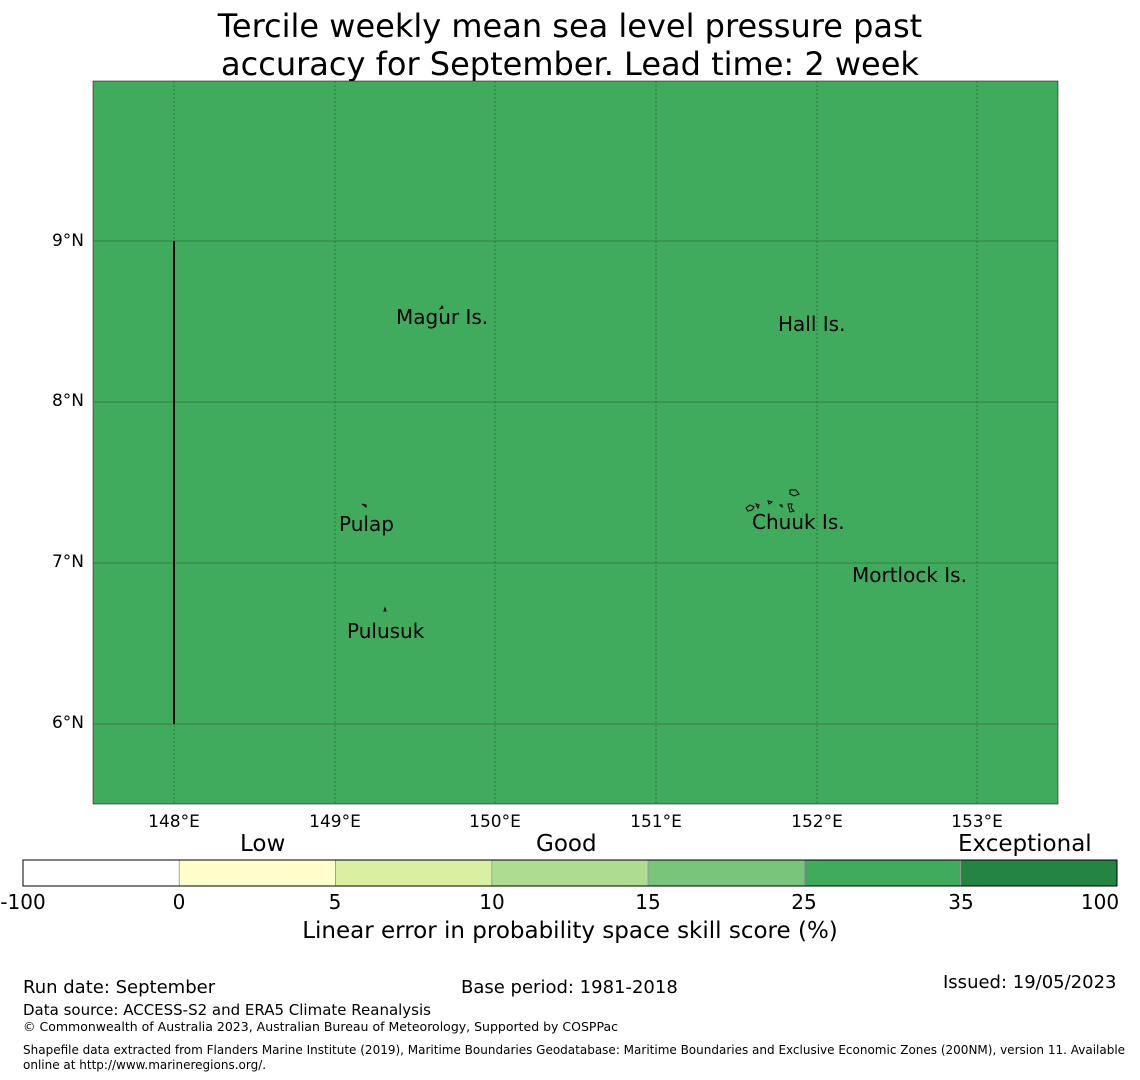 The height and width of the screenshot is (1080, 1140). I want to click on place-label-hall: Hall Is., so click(812, 324).